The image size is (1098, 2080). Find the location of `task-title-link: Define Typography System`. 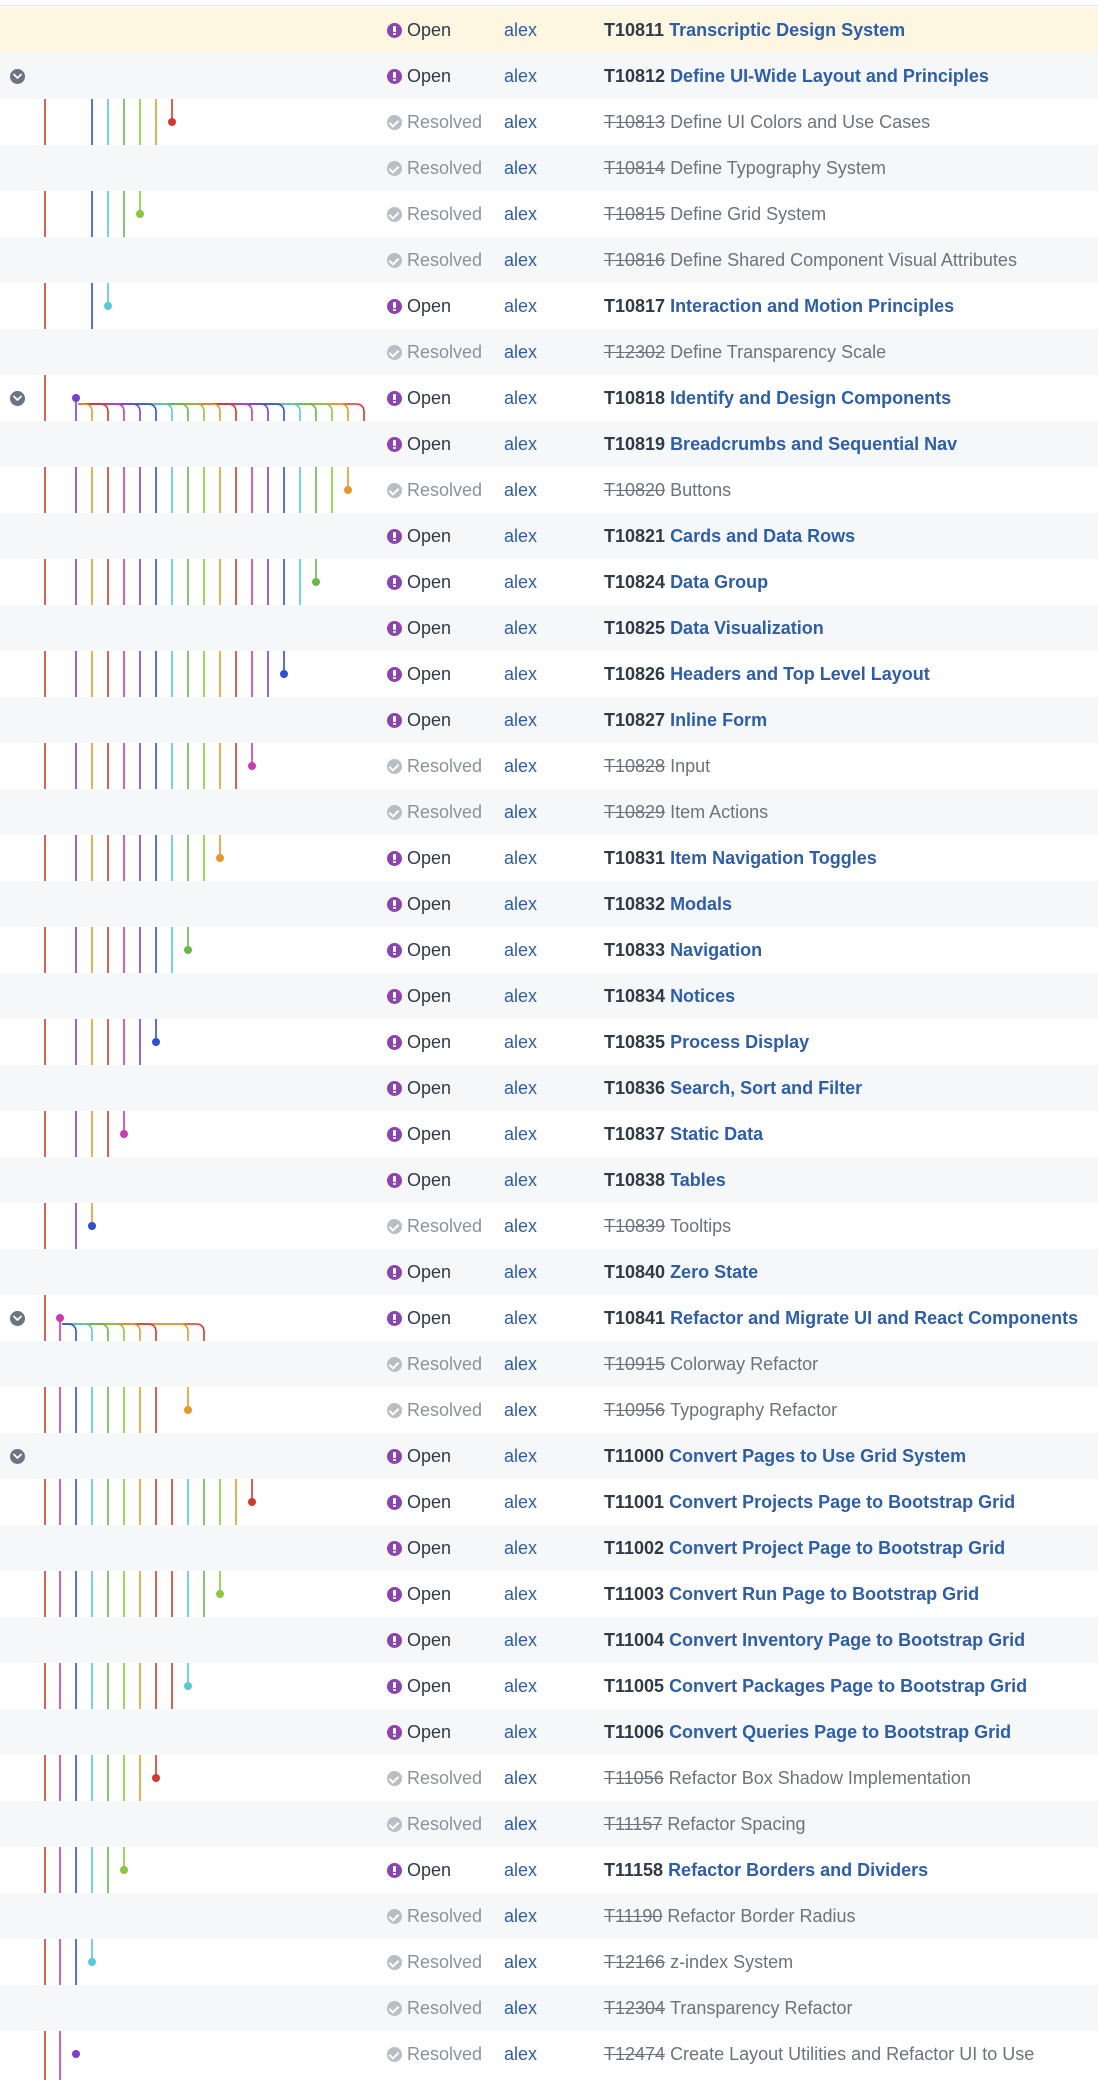

task-title-link: Define Typography System is located at coordinates (778, 168).